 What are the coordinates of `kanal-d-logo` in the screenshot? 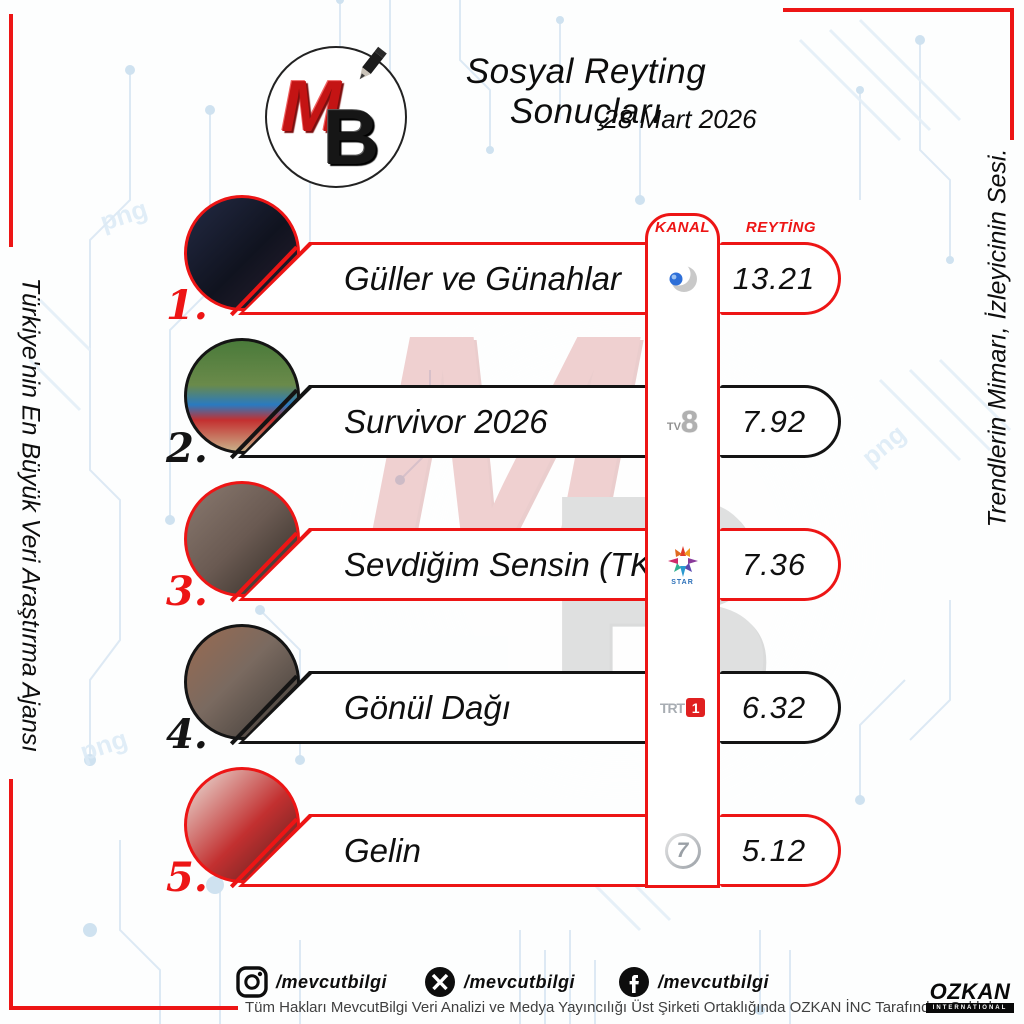 It's located at (682, 278).